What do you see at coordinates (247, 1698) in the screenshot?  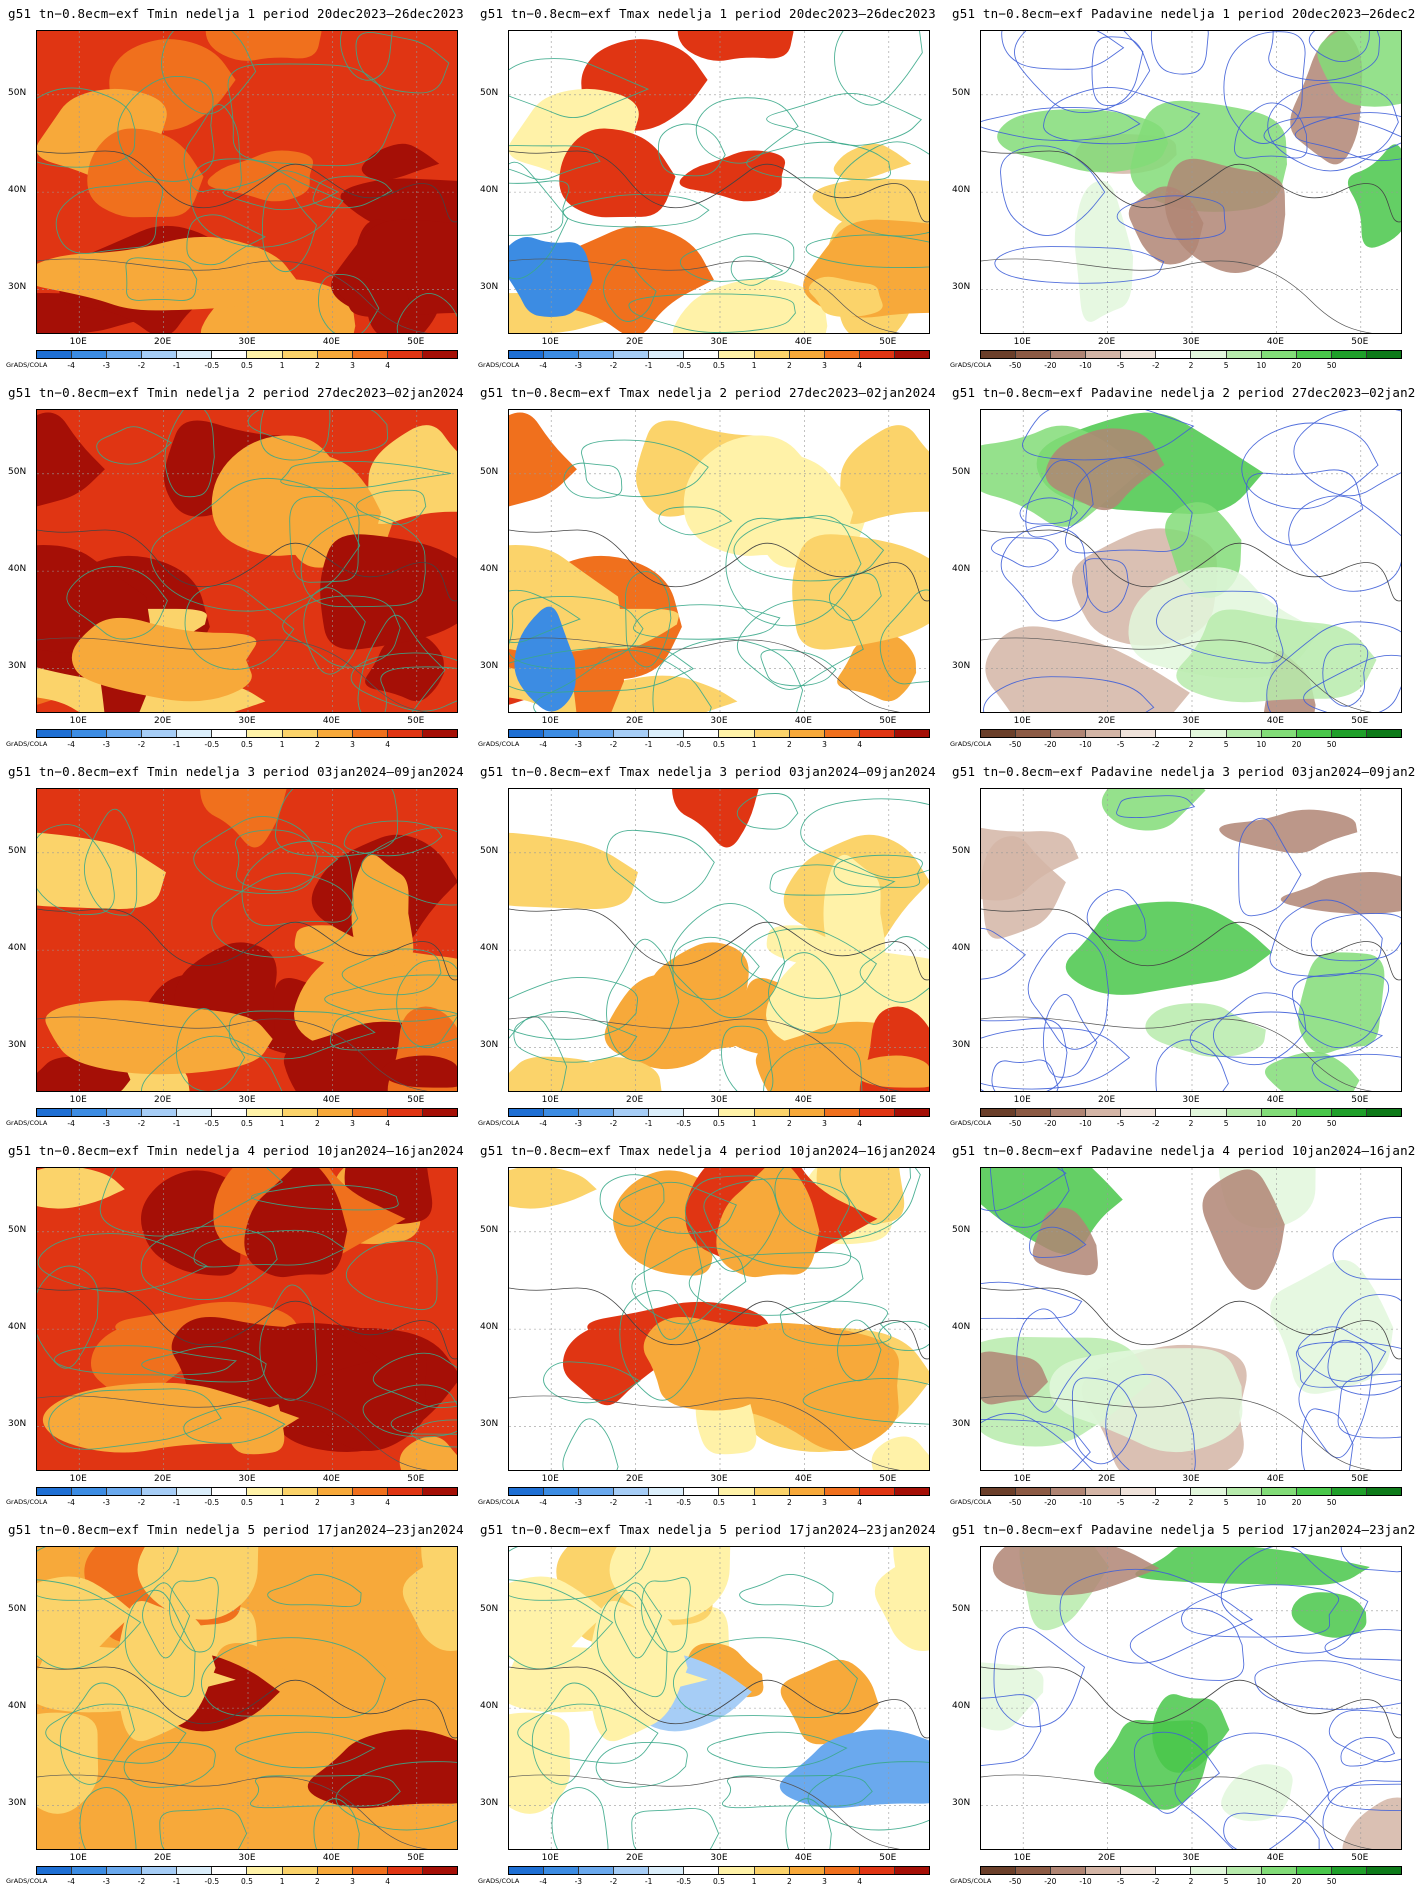 I see `map-area` at bounding box center [247, 1698].